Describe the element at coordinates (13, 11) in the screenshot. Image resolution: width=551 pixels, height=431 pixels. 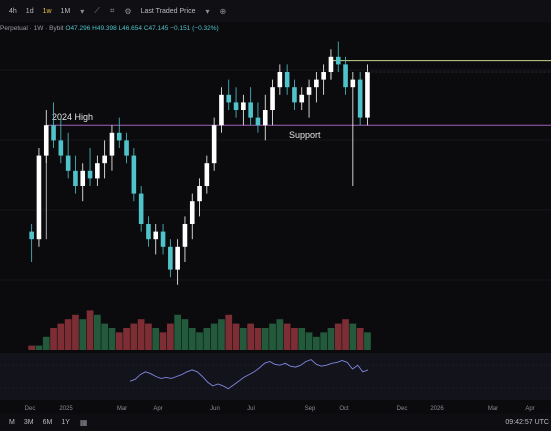
I see `interval-4h: 4h` at that location.